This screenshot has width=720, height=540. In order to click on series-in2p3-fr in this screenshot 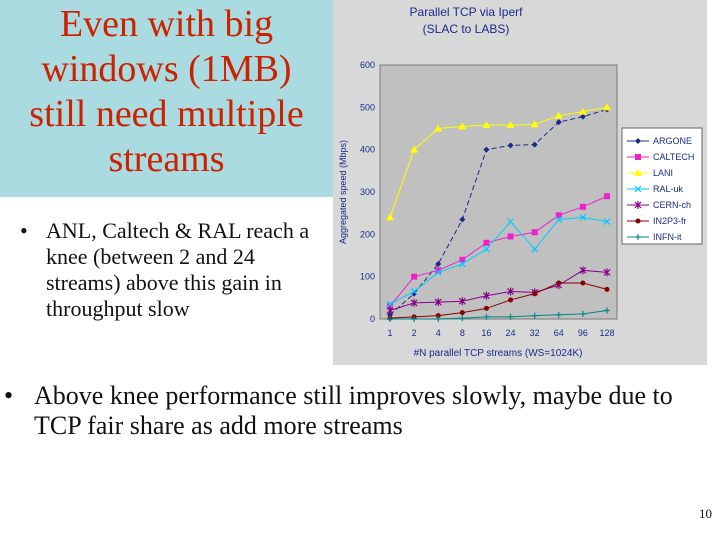, I will do `click(498, 300)`.